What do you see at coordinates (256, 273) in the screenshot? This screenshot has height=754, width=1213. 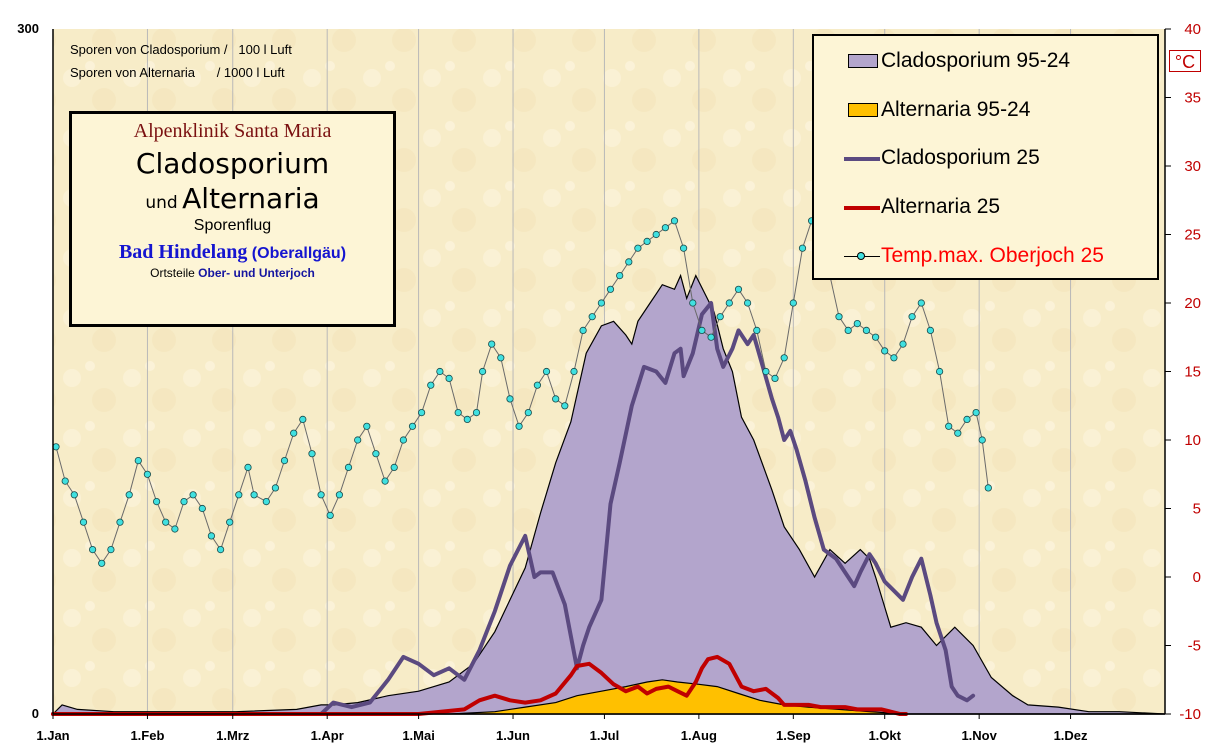 I see `districts-names: Ober- und Unterjoch` at bounding box center [256, 273].